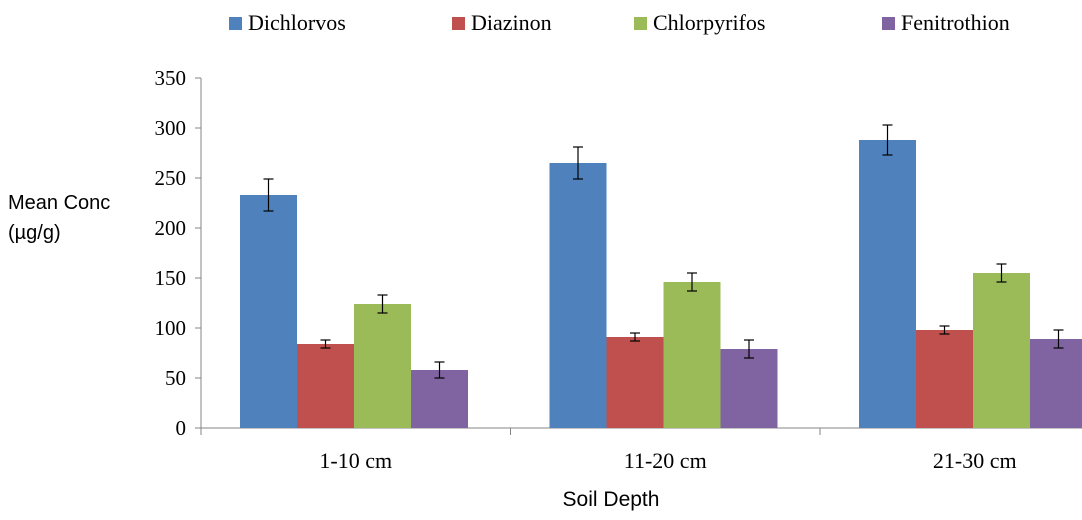 Image resolution: width=1082 pixels, height=520 pixels. I want to click on y-axis-title: Mean Conc (µg/g), so click(59, 218).